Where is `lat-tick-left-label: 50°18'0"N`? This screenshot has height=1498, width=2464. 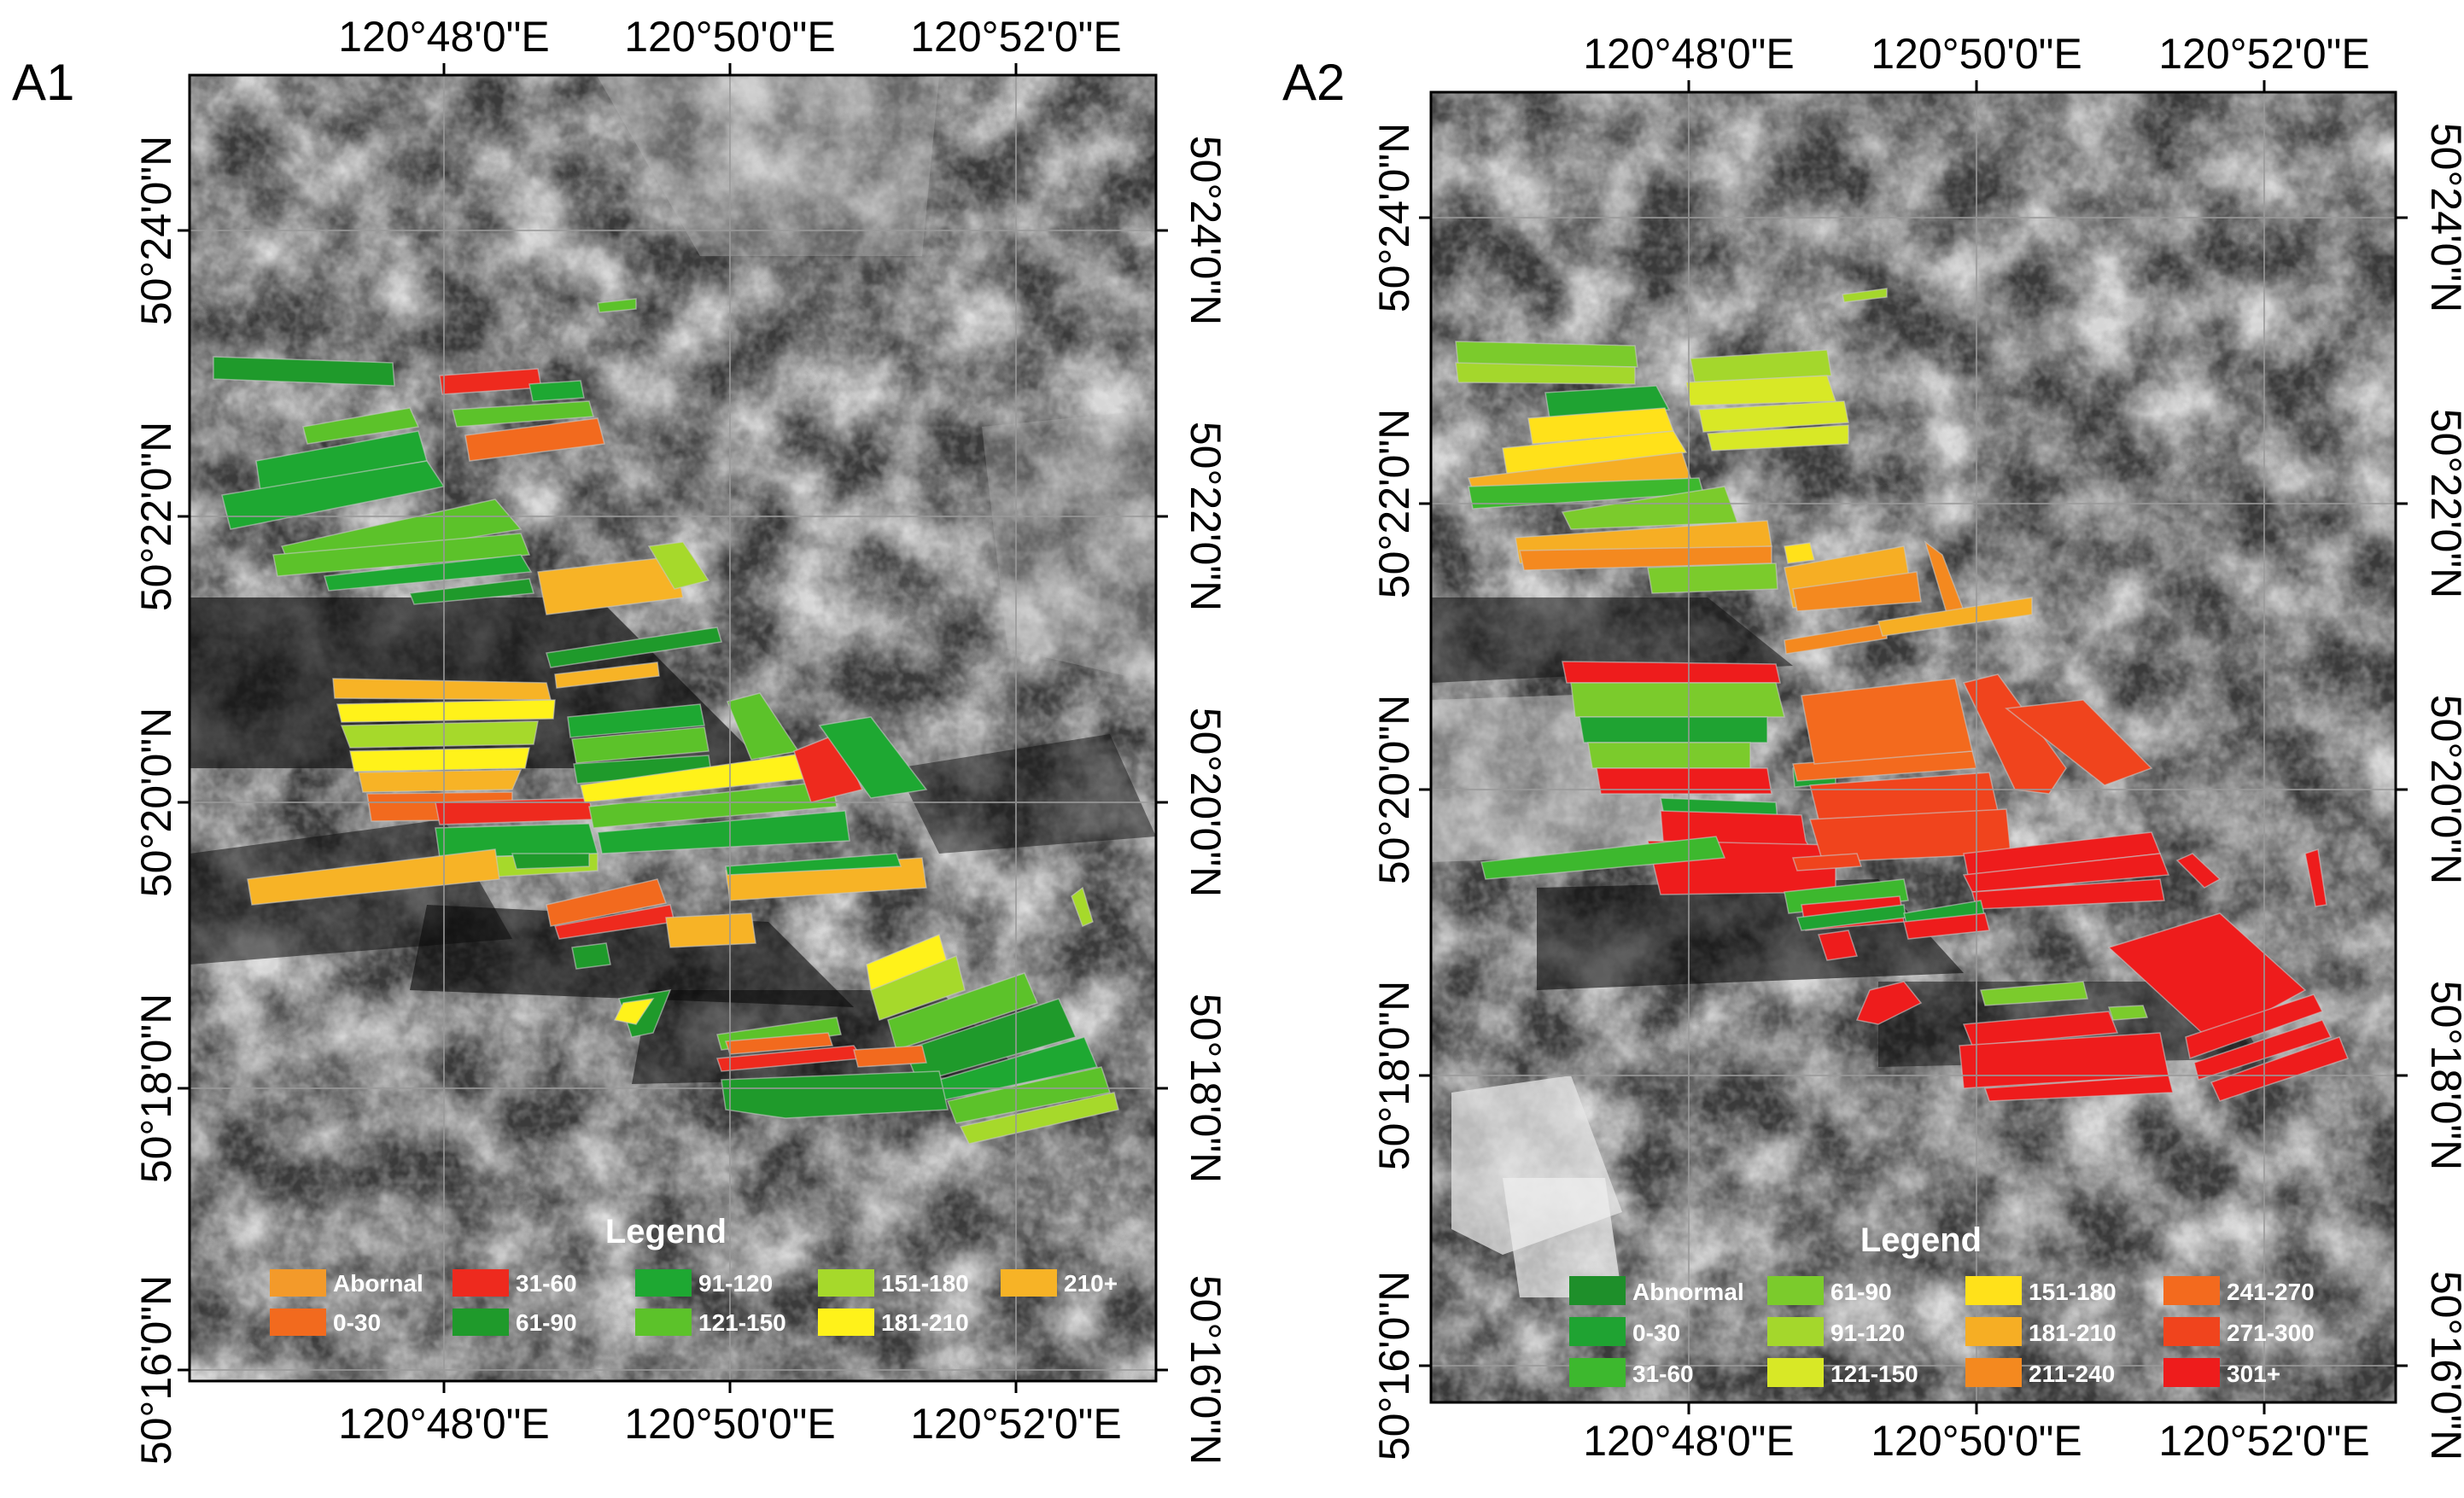 lat-tick-left-label: 50°18'0"N is located at coordinates (156, 1089).